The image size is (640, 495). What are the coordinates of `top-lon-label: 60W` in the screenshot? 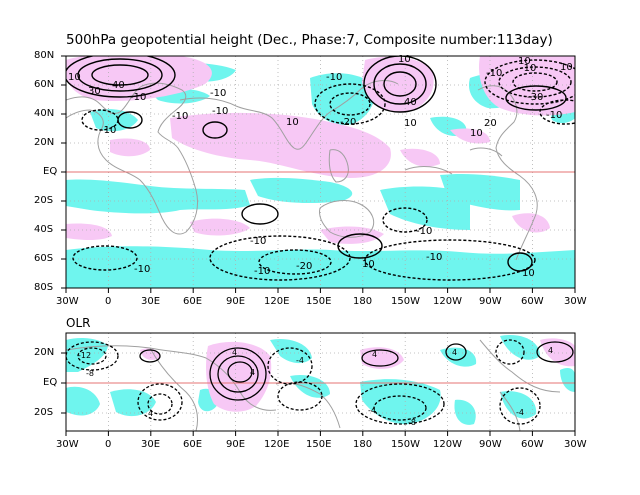 It's located at (532, 301).